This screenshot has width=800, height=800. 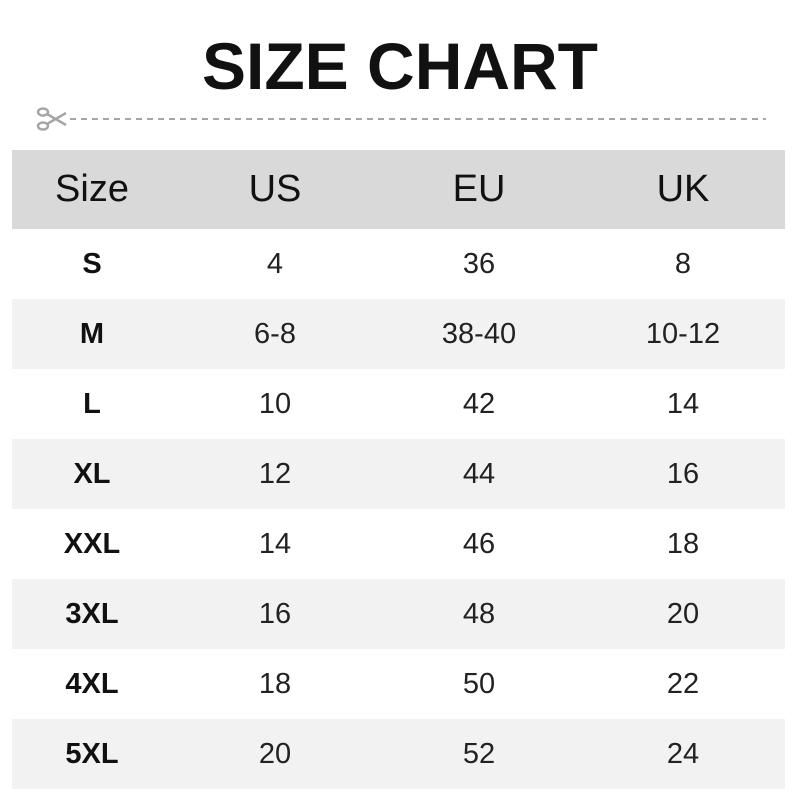 I want to click on page-title: SIZE CHART, so click(x=400, y=66).